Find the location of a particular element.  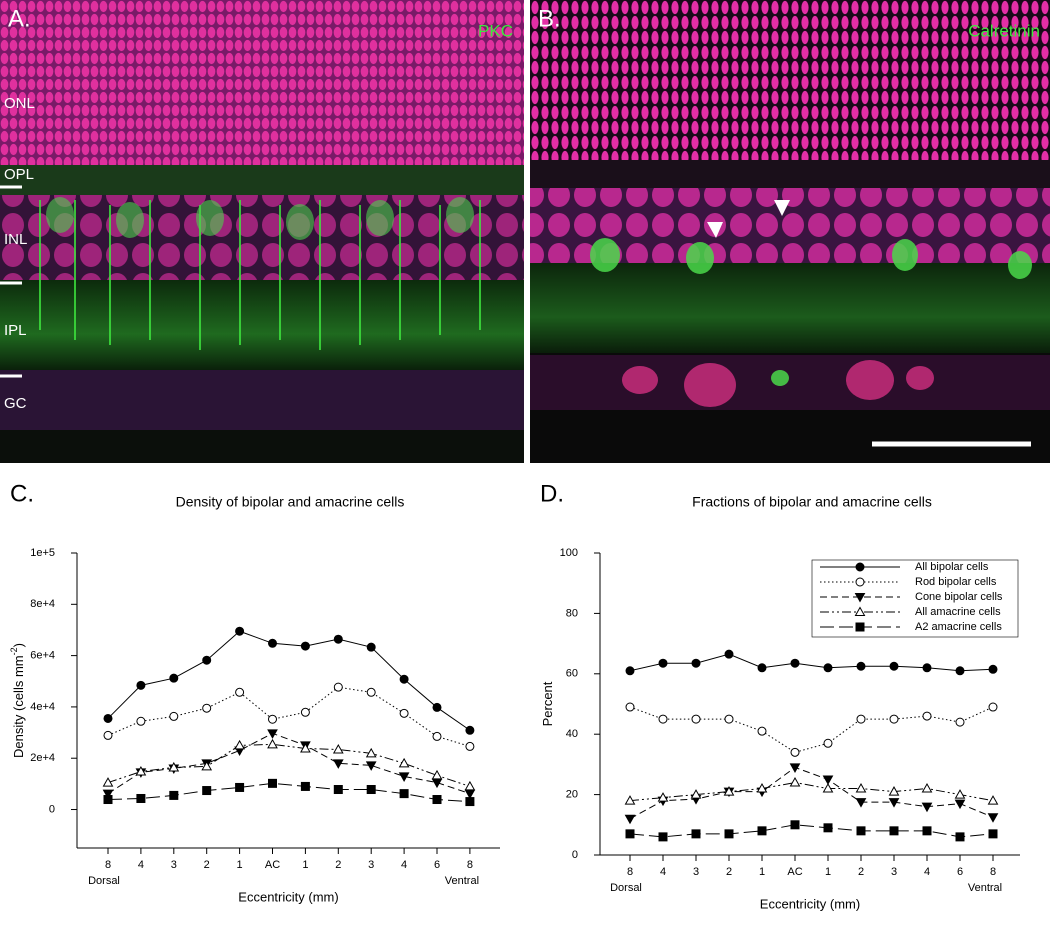

x-tick-label: 2 is located at coordinates (729, 872).